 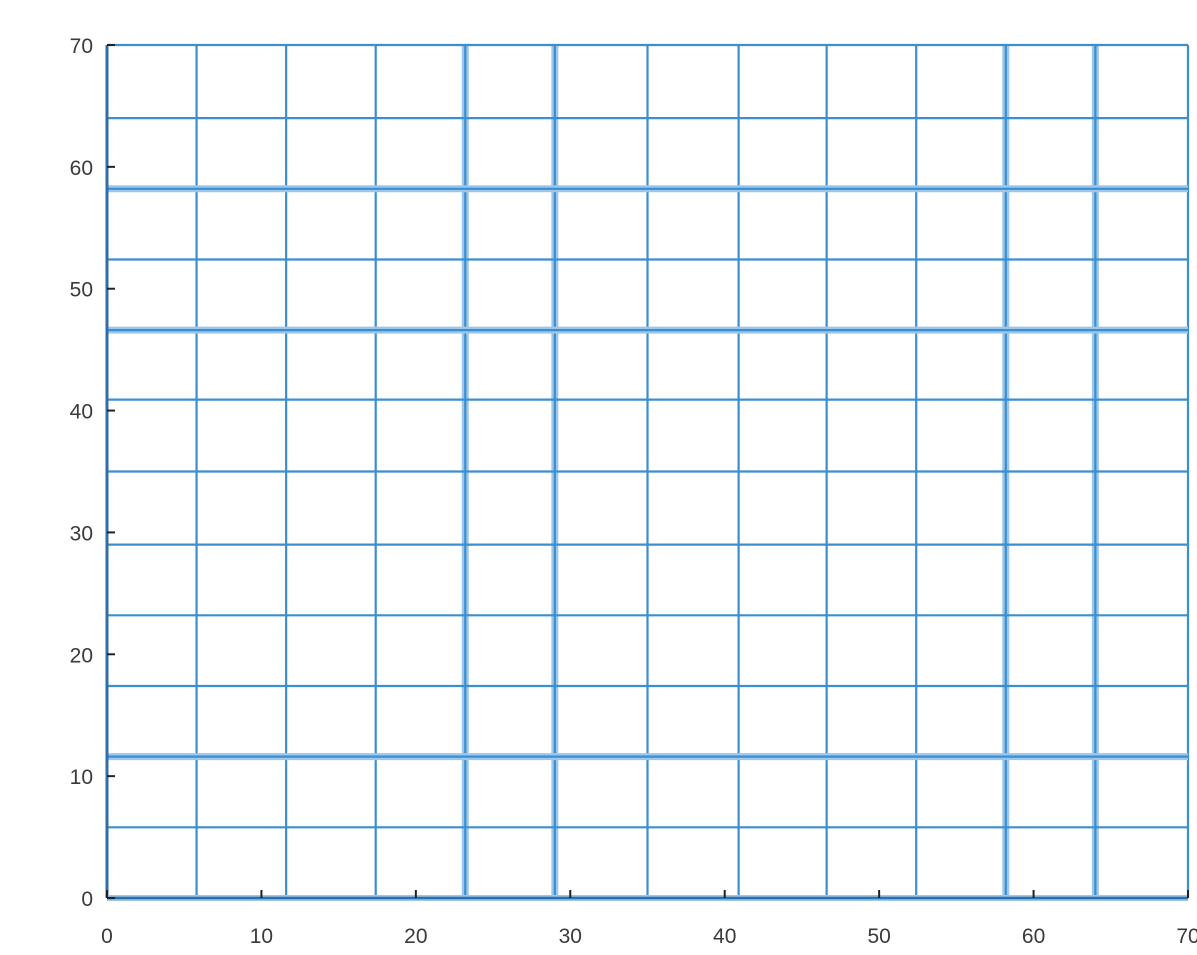 I want to click on x-tick-label: 30, so click(x=570, y=936).